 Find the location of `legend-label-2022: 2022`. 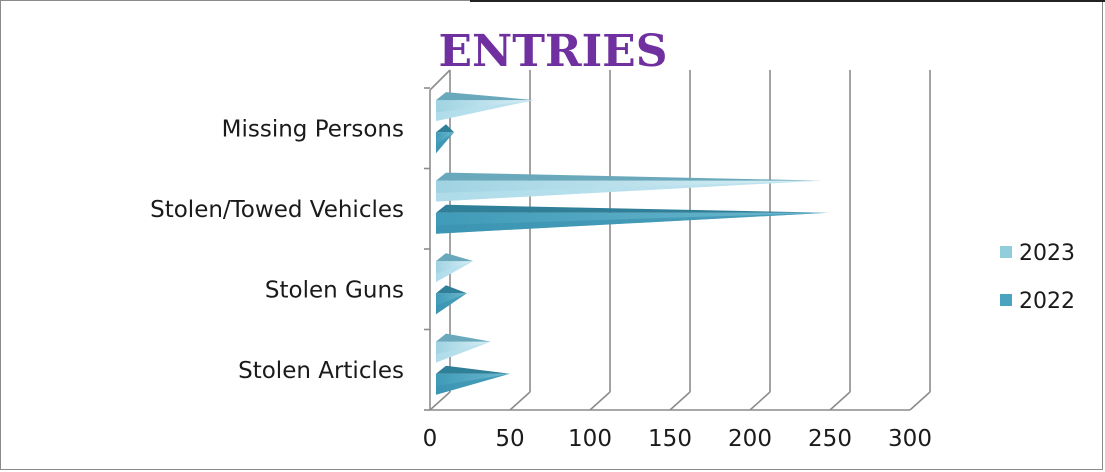

legend-label-2022: 2022 is located at coordinates (1047, 301).